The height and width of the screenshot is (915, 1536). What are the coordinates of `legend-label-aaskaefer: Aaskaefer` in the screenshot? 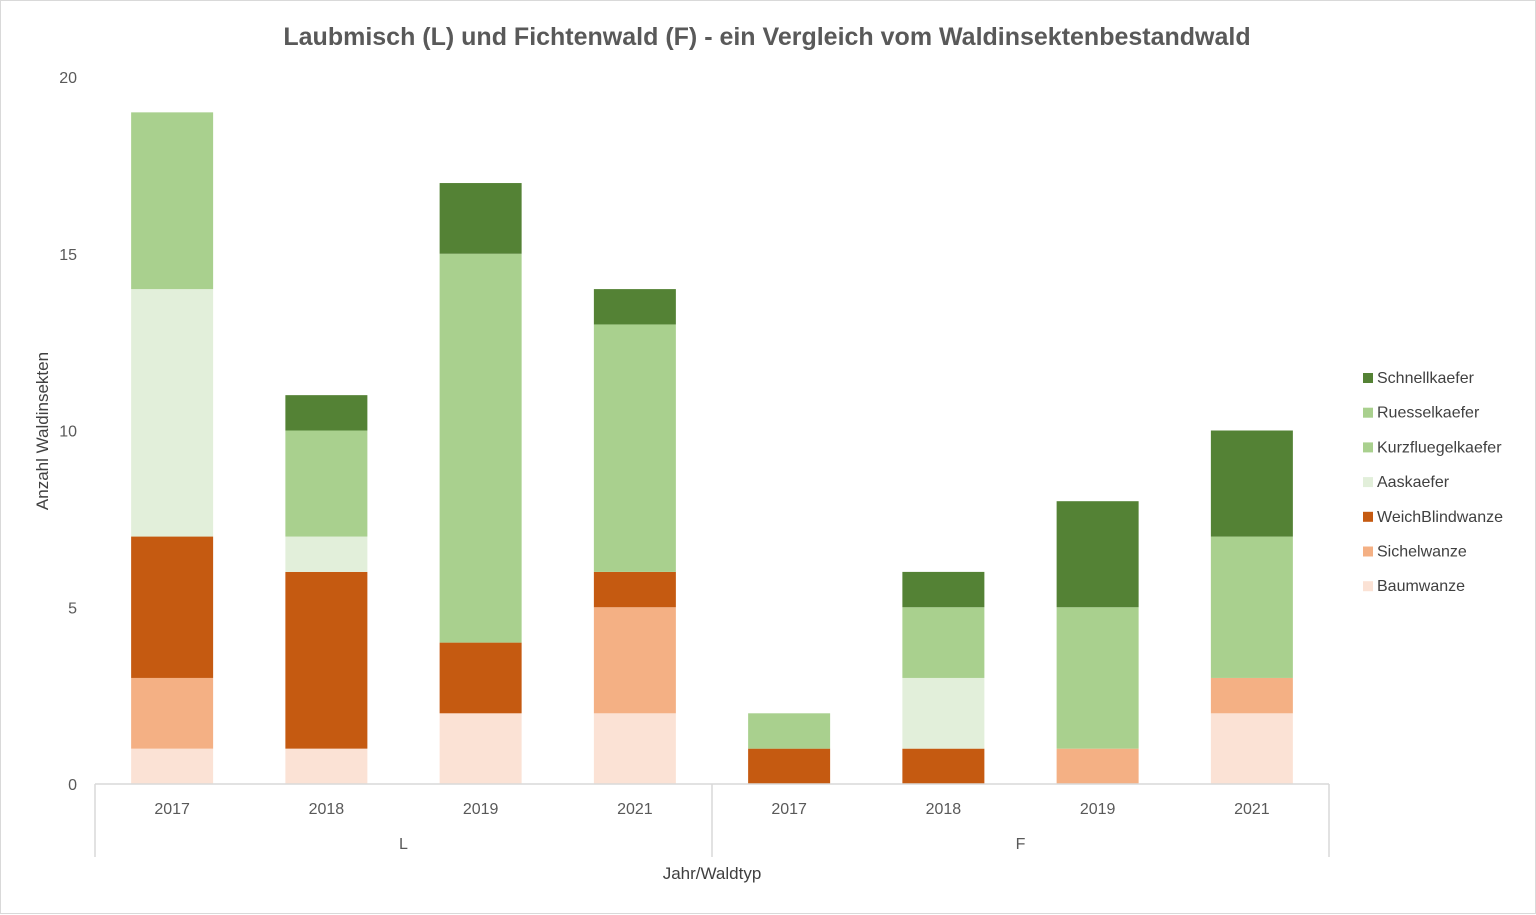 It's located at (1413, 482).